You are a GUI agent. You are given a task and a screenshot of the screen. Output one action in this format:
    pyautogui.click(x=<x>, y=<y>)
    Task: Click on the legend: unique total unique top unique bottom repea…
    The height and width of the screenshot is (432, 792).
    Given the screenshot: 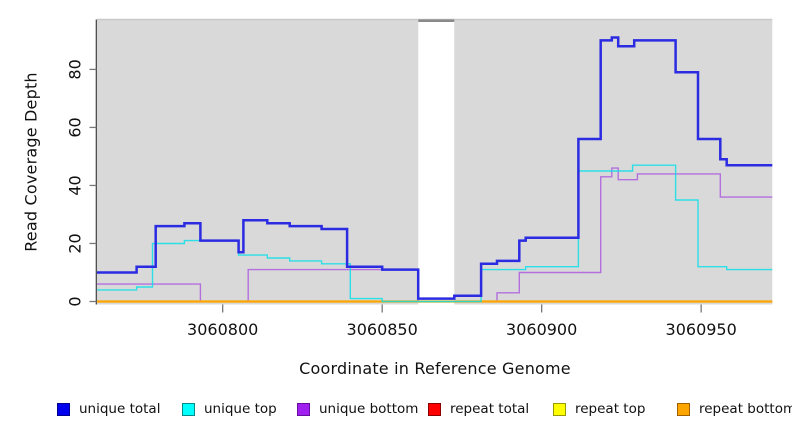 What is the action you would take?
    pyautogui.click(x=396, y=411)
    